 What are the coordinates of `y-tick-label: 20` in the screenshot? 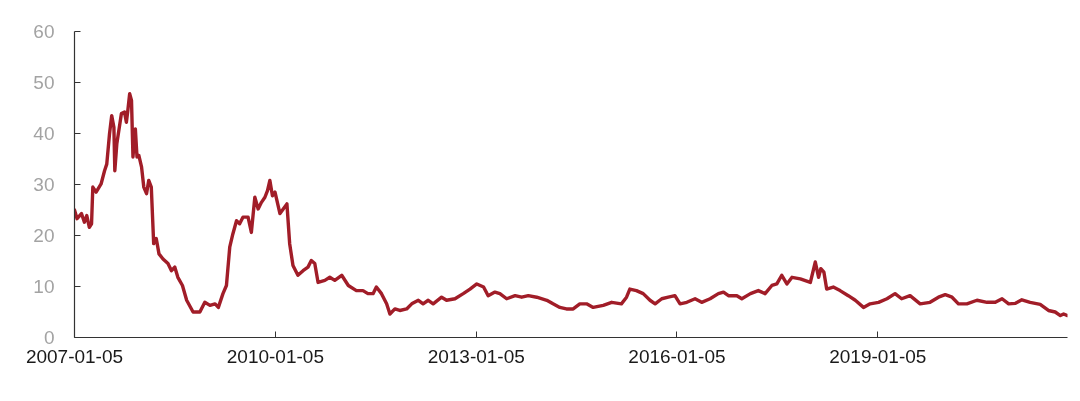 It's located at (44, 235).